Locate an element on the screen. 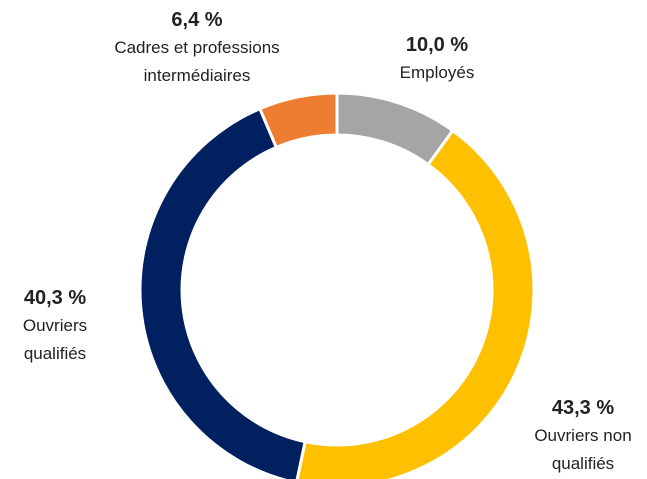 This screenshot has height=479, width=647. value-label: 40,3 % is located at coordinates (55, 298).